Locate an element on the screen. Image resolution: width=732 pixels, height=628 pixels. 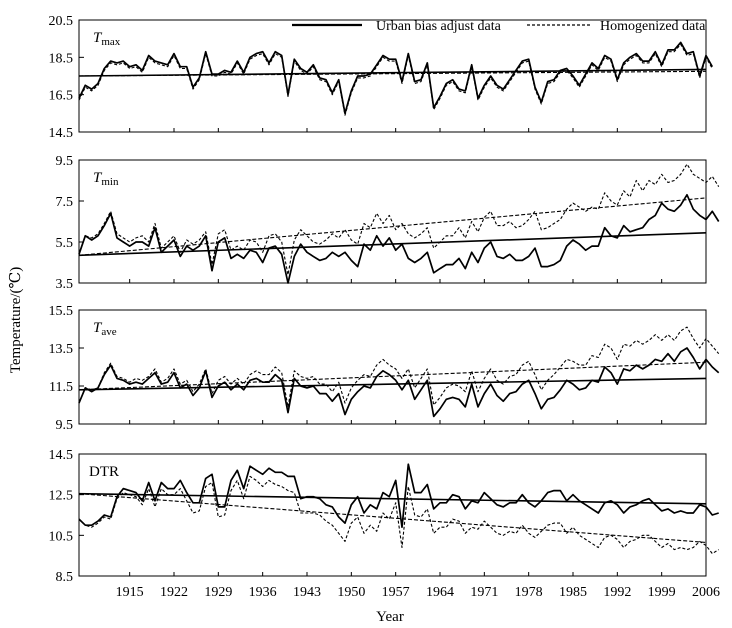
trend-homogenized-tmin is located at coordinates (392, 226).